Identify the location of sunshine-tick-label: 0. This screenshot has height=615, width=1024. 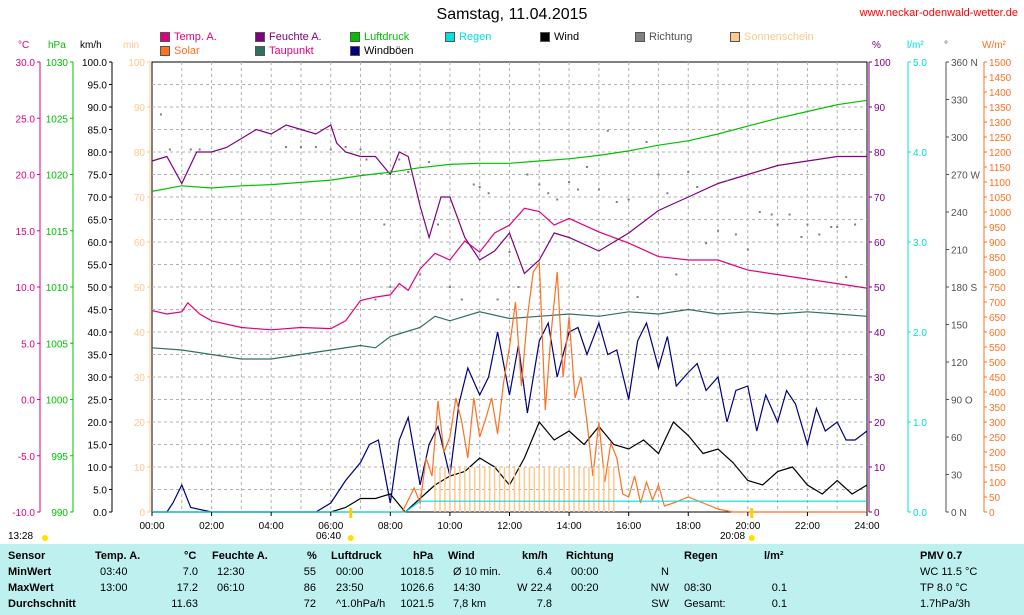
(142, 513).